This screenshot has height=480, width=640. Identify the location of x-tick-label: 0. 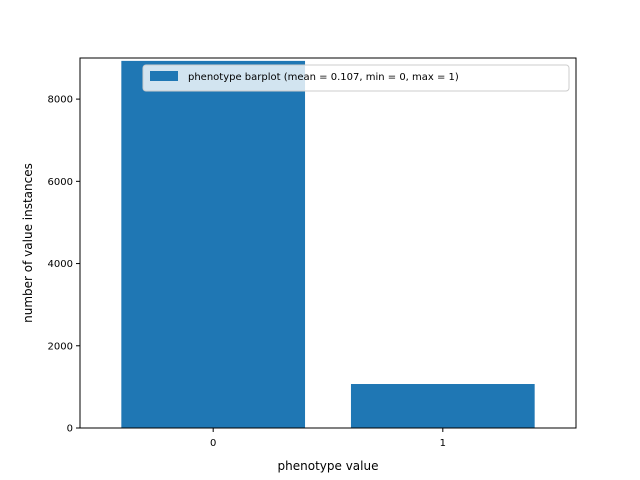
(213, 443).